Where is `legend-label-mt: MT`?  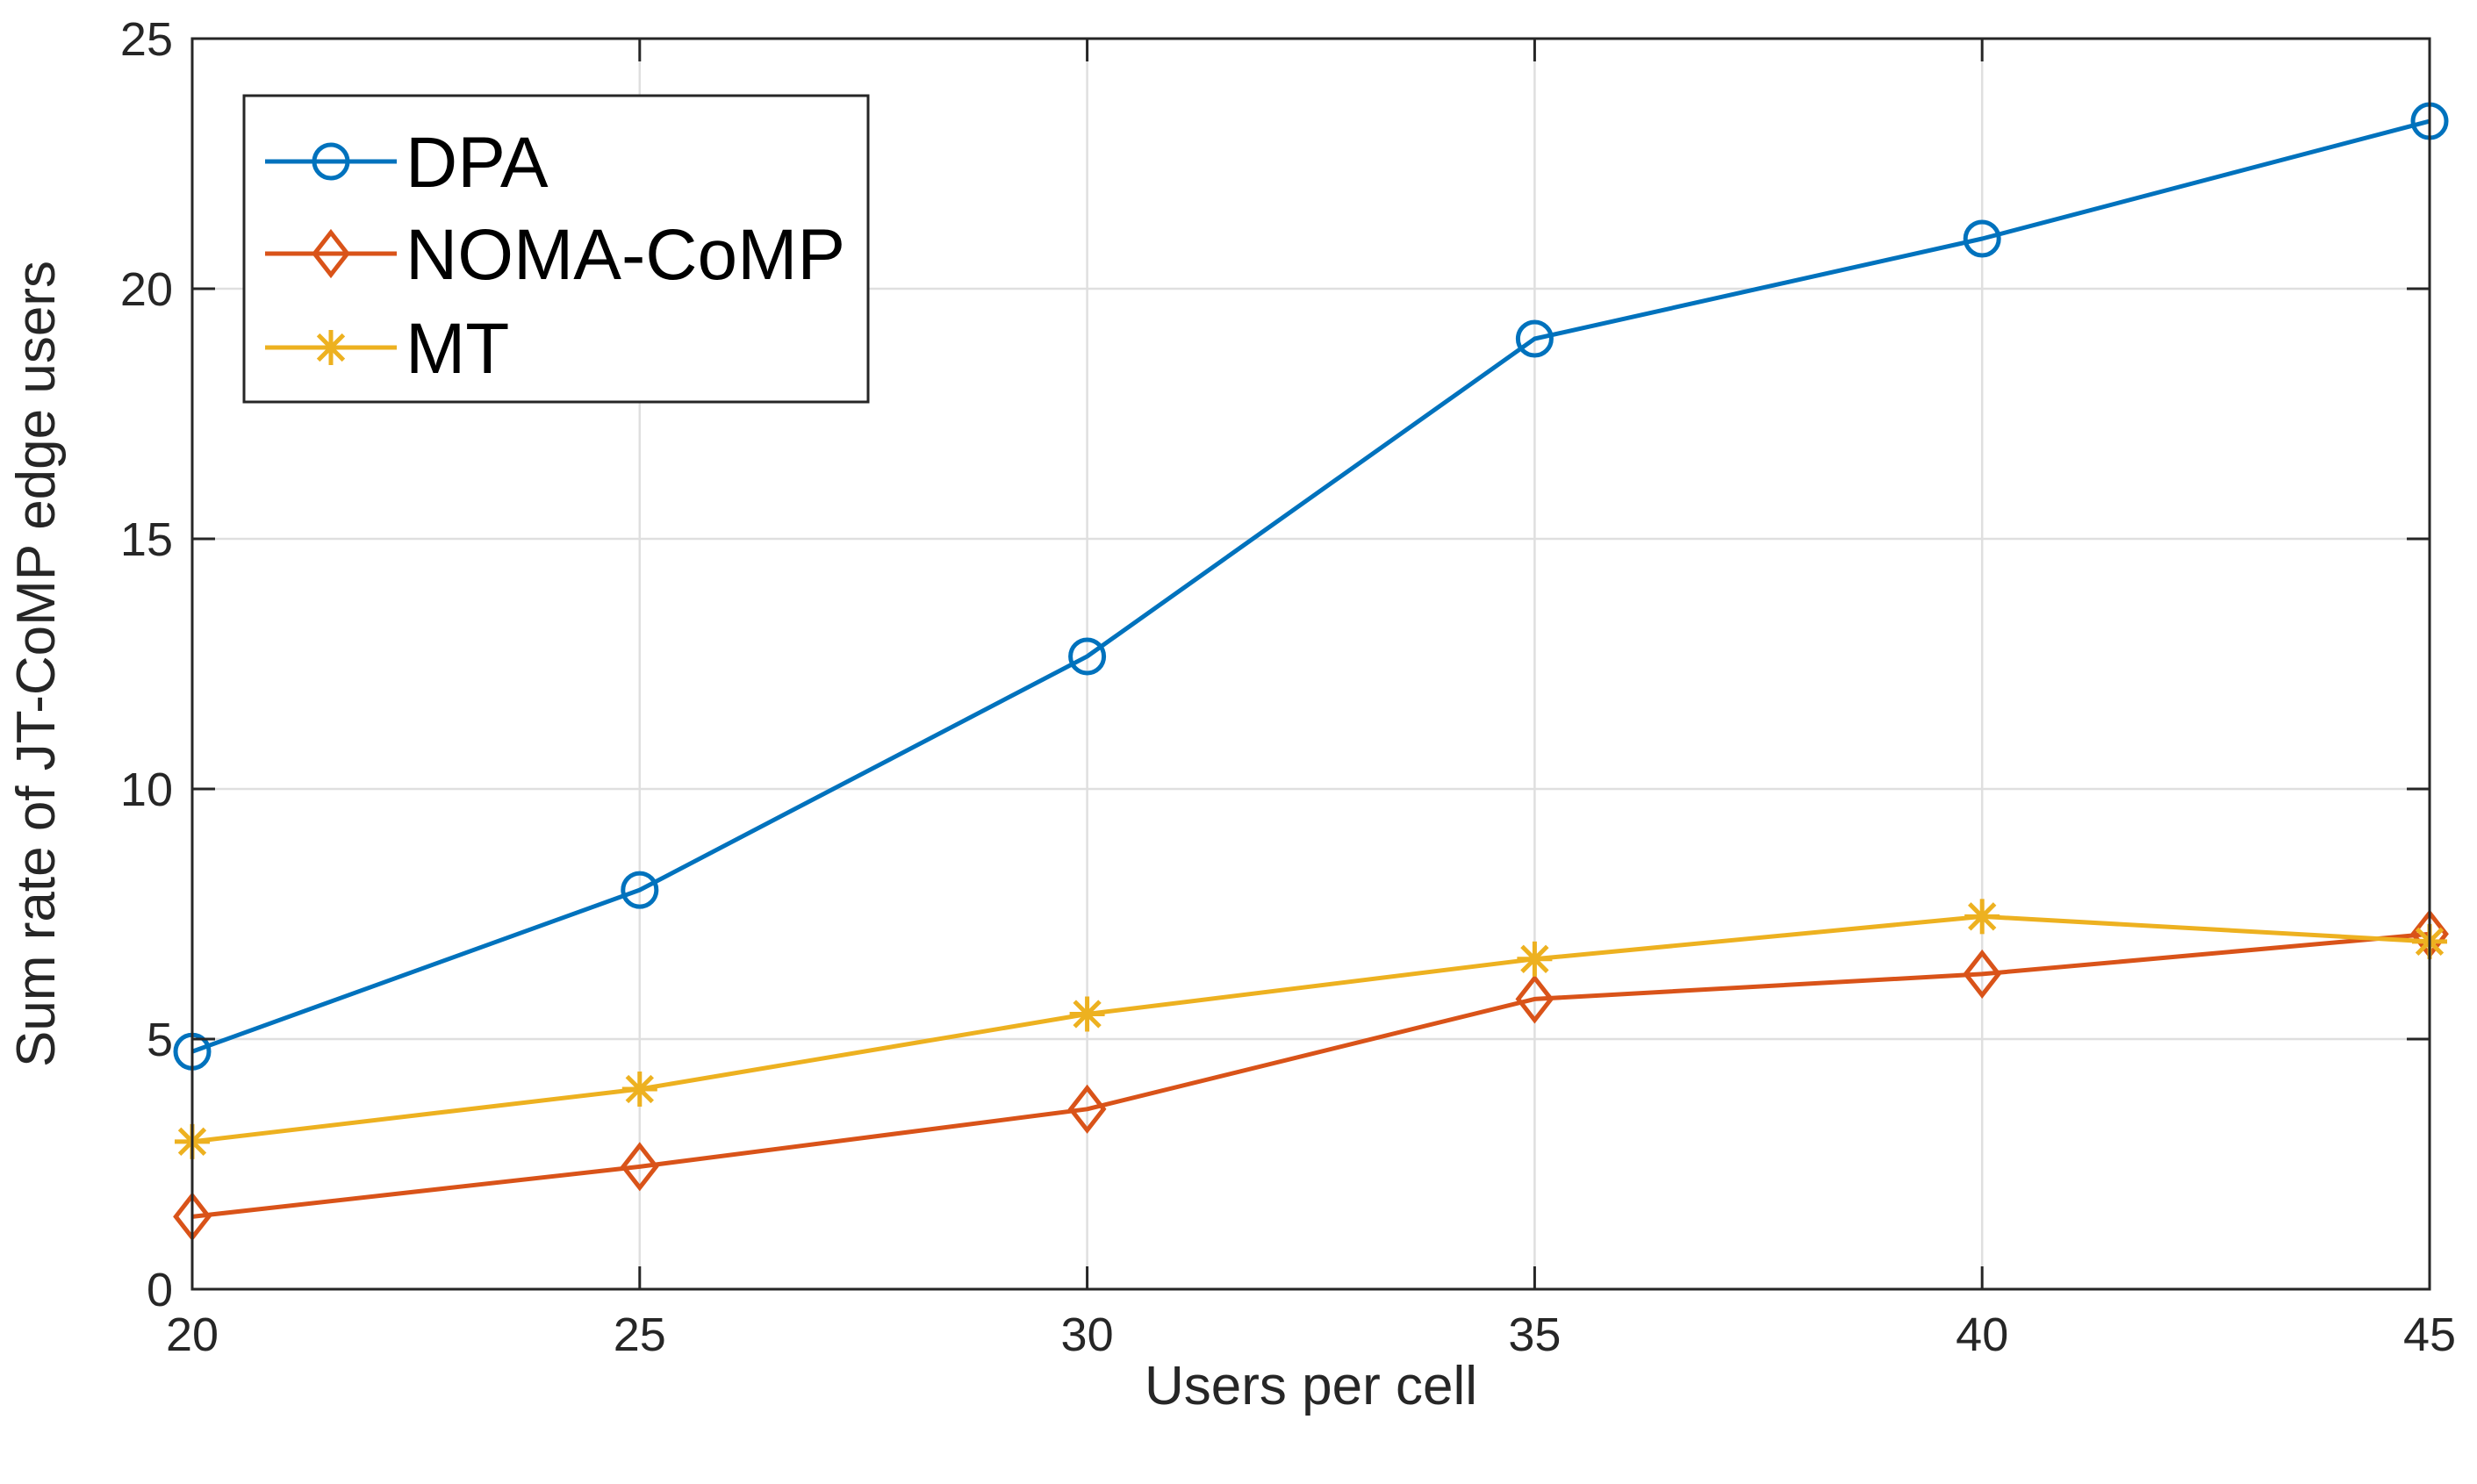 legend-label-mt: MT is located at coordinates (458, 349).